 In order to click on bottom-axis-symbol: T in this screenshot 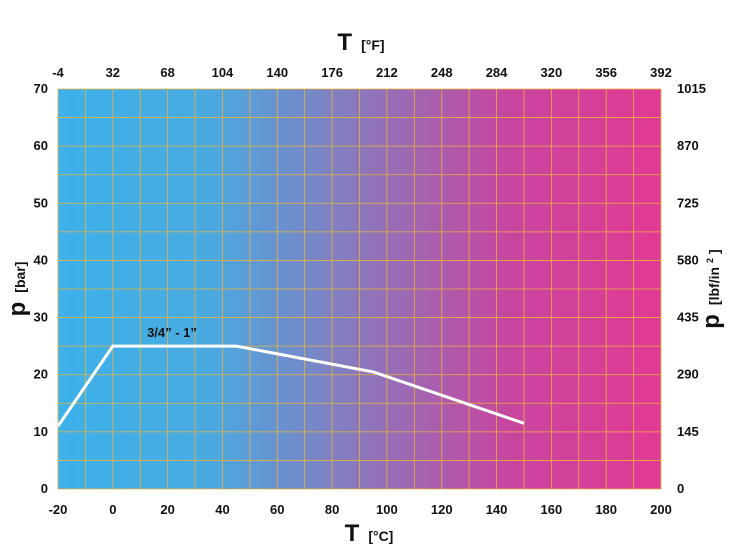, I will do `click(352, 533)`.